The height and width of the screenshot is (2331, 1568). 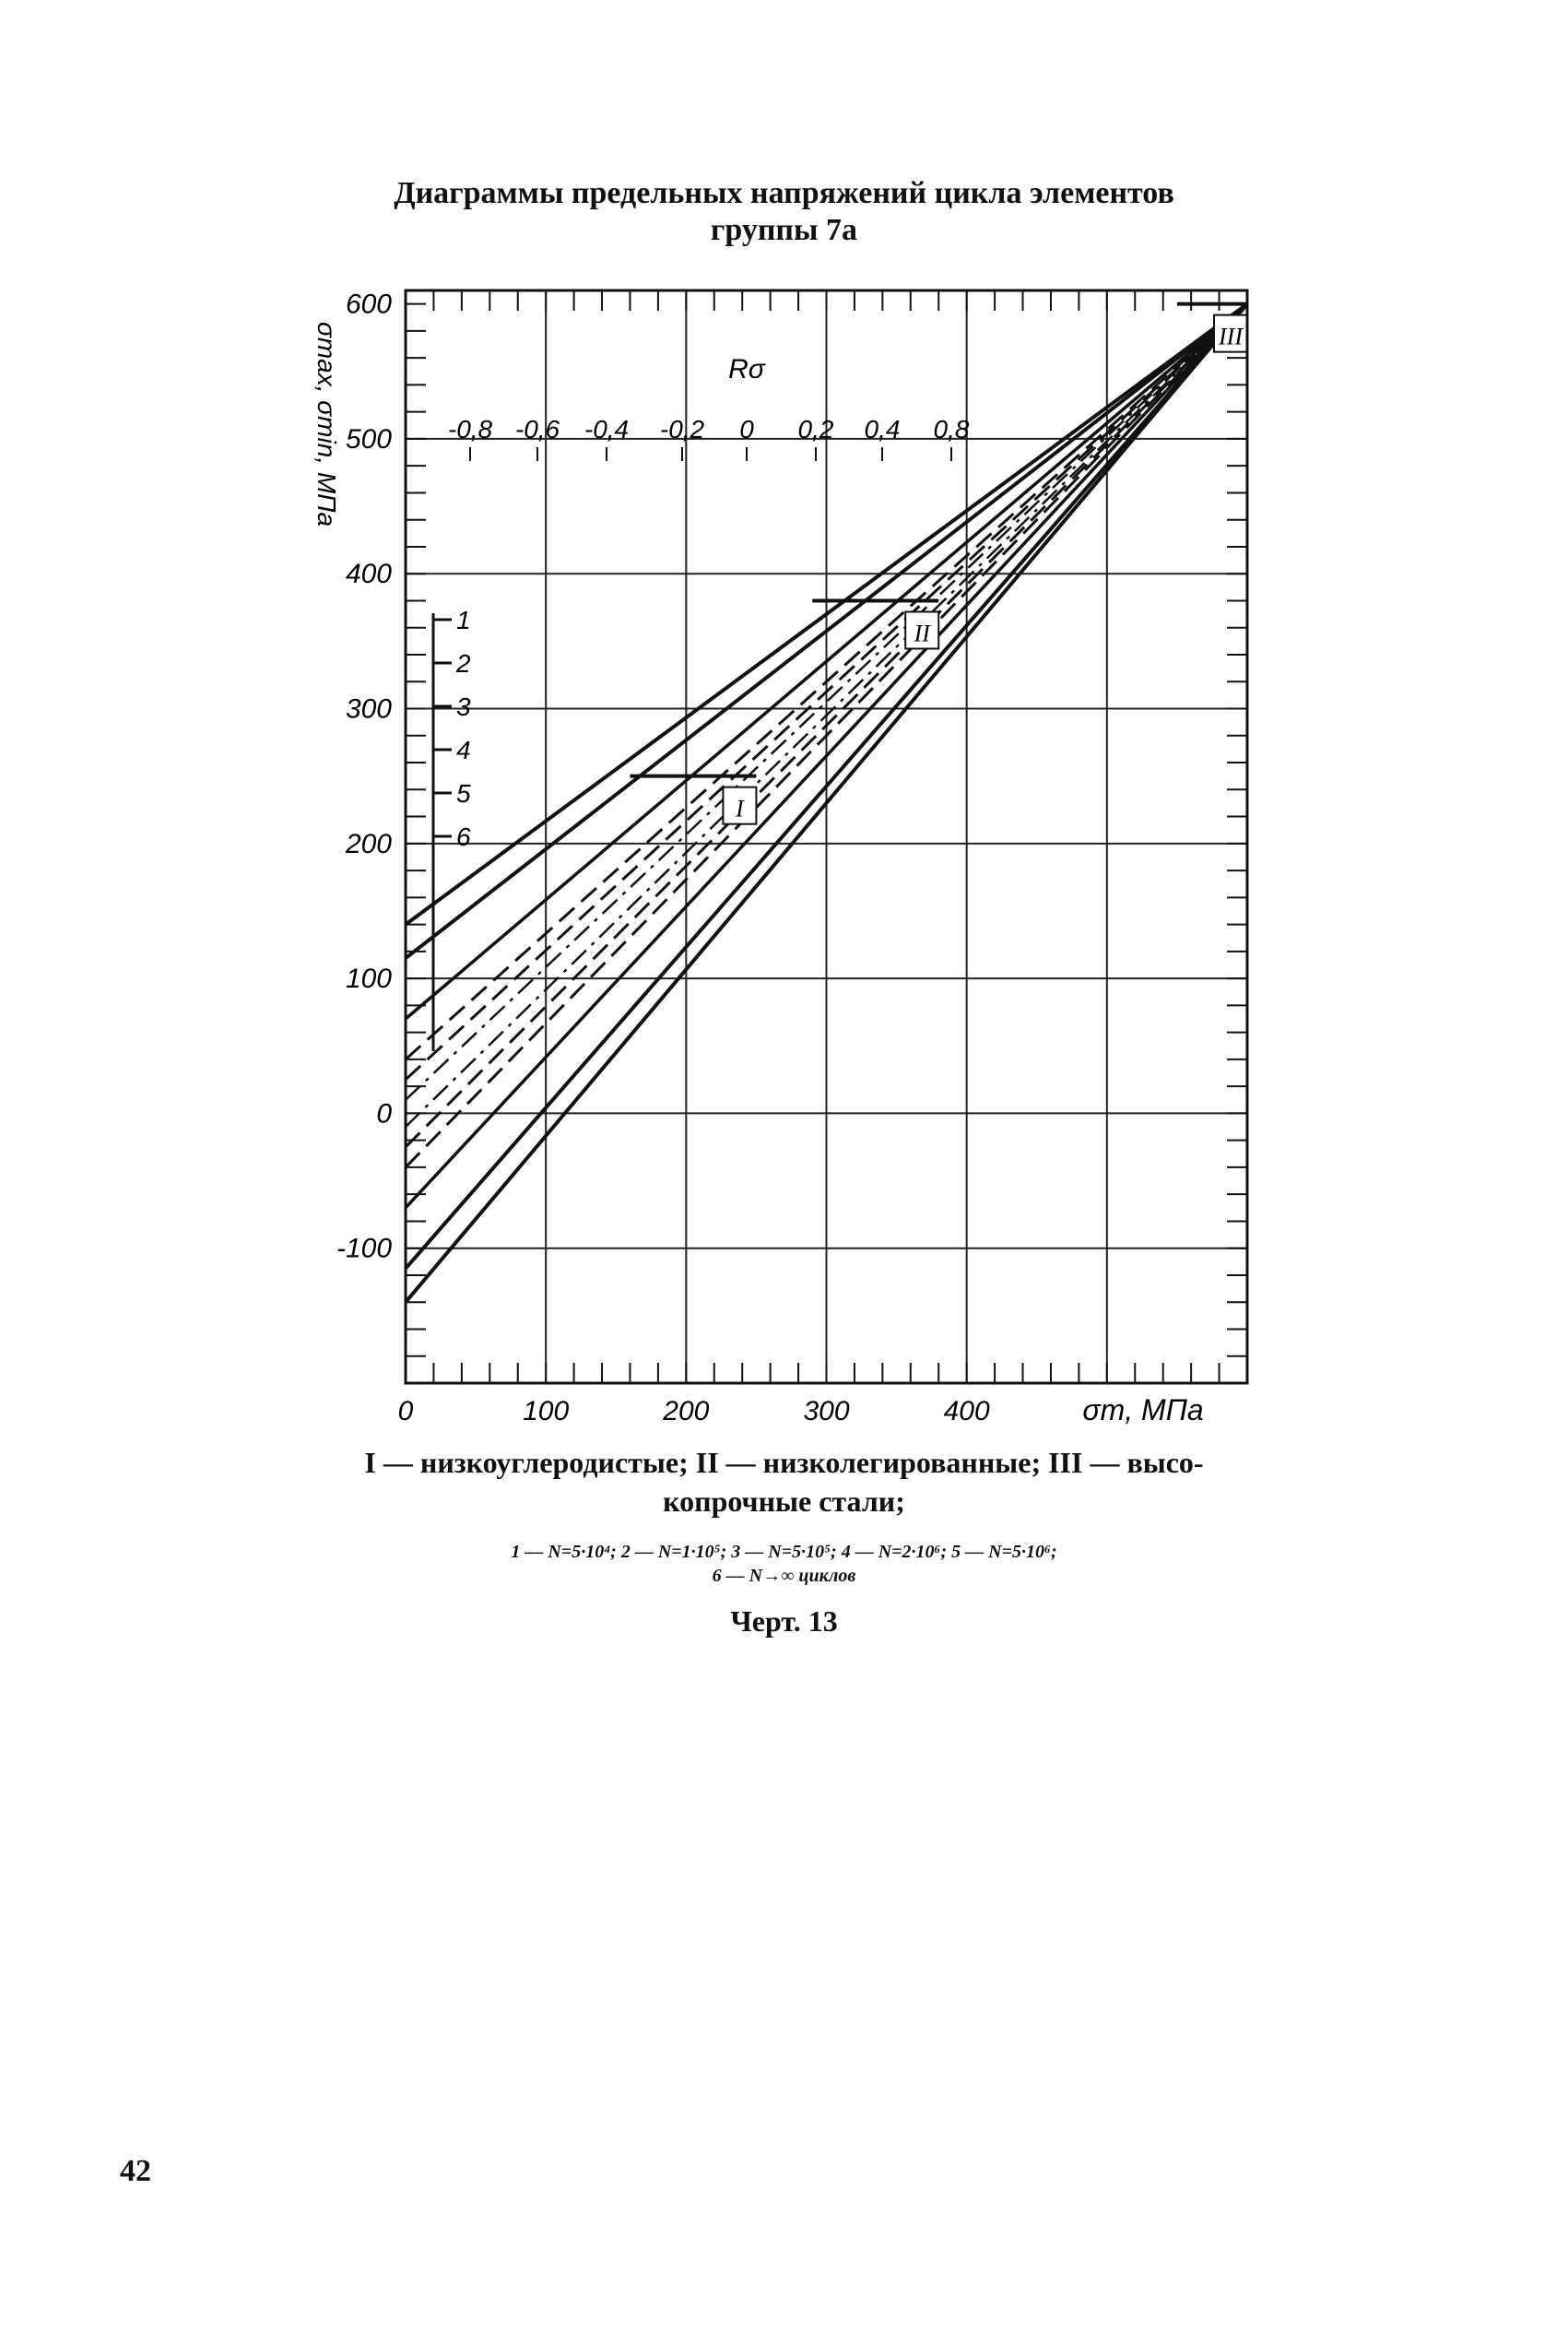 I want to click on region-label: II, so click(x=923, y=633).